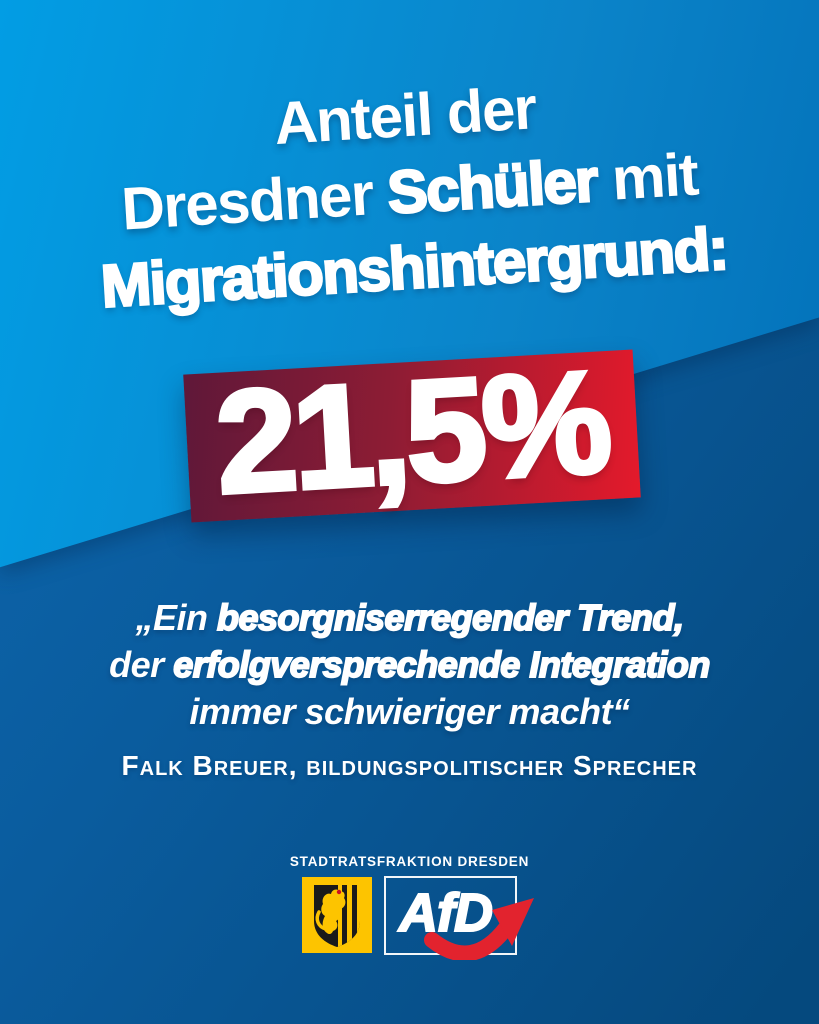  What do you see at coordinates (176, 617) in the screenshot?
I see `quote-segment: „Ein` at bounding box center [176, 617].